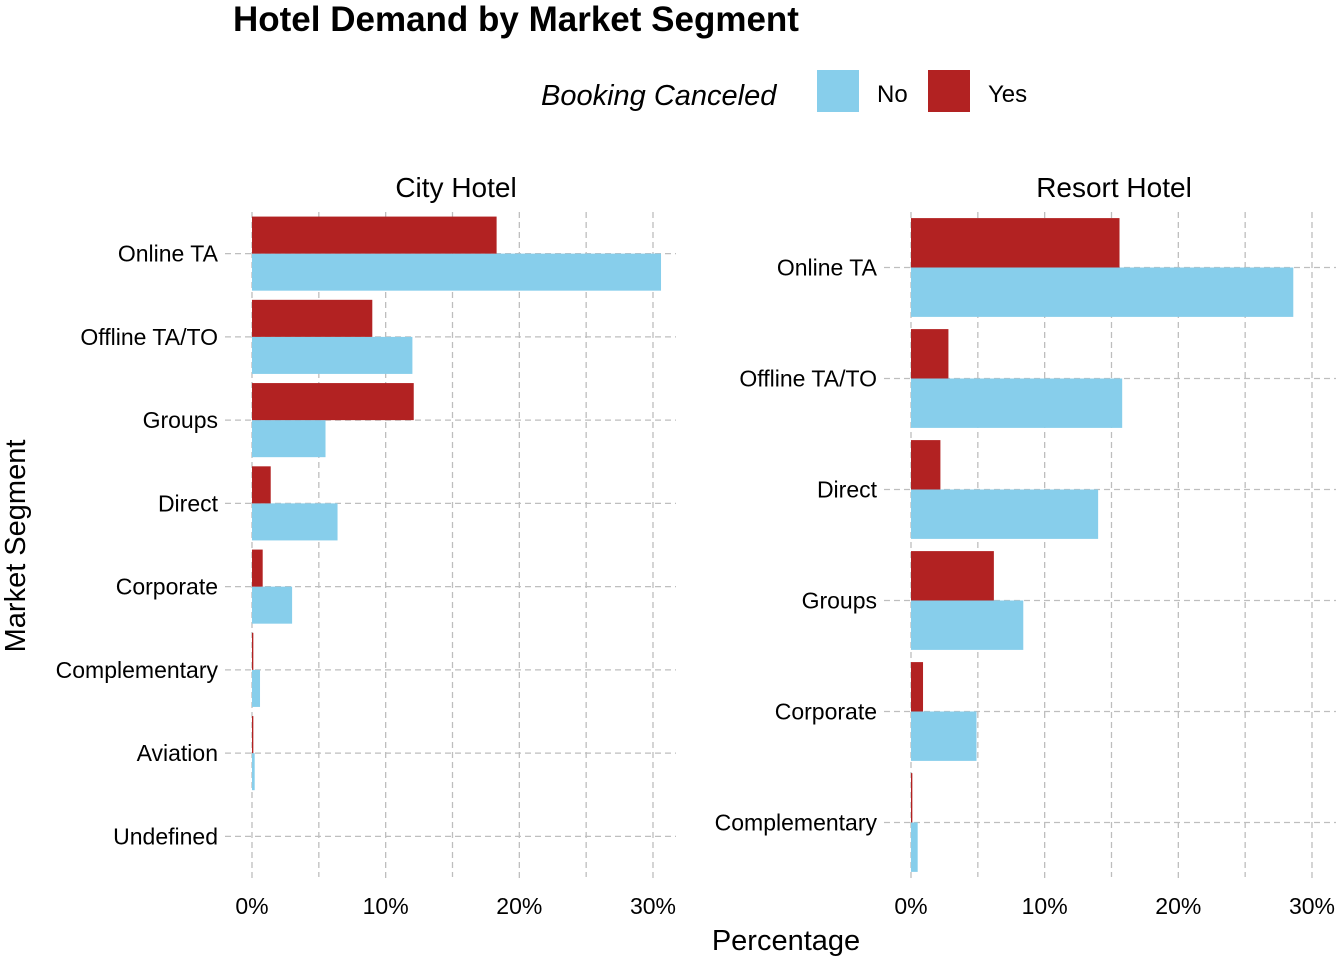  Describe the element at coordinates (892, 94) in the screenshot. I see `legend-label-no: No` at that location.